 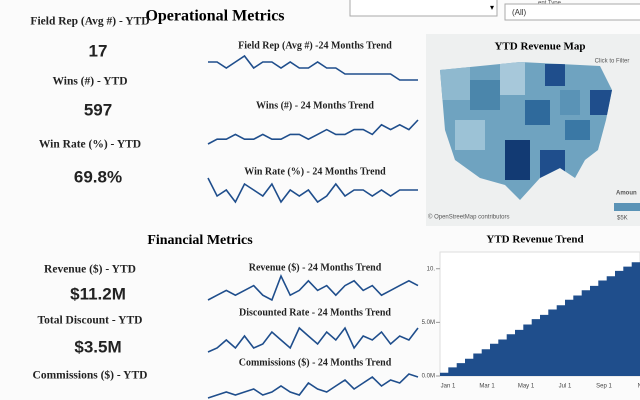 I want to click on x-tick-label: May 1, so click(x=526, y=387).